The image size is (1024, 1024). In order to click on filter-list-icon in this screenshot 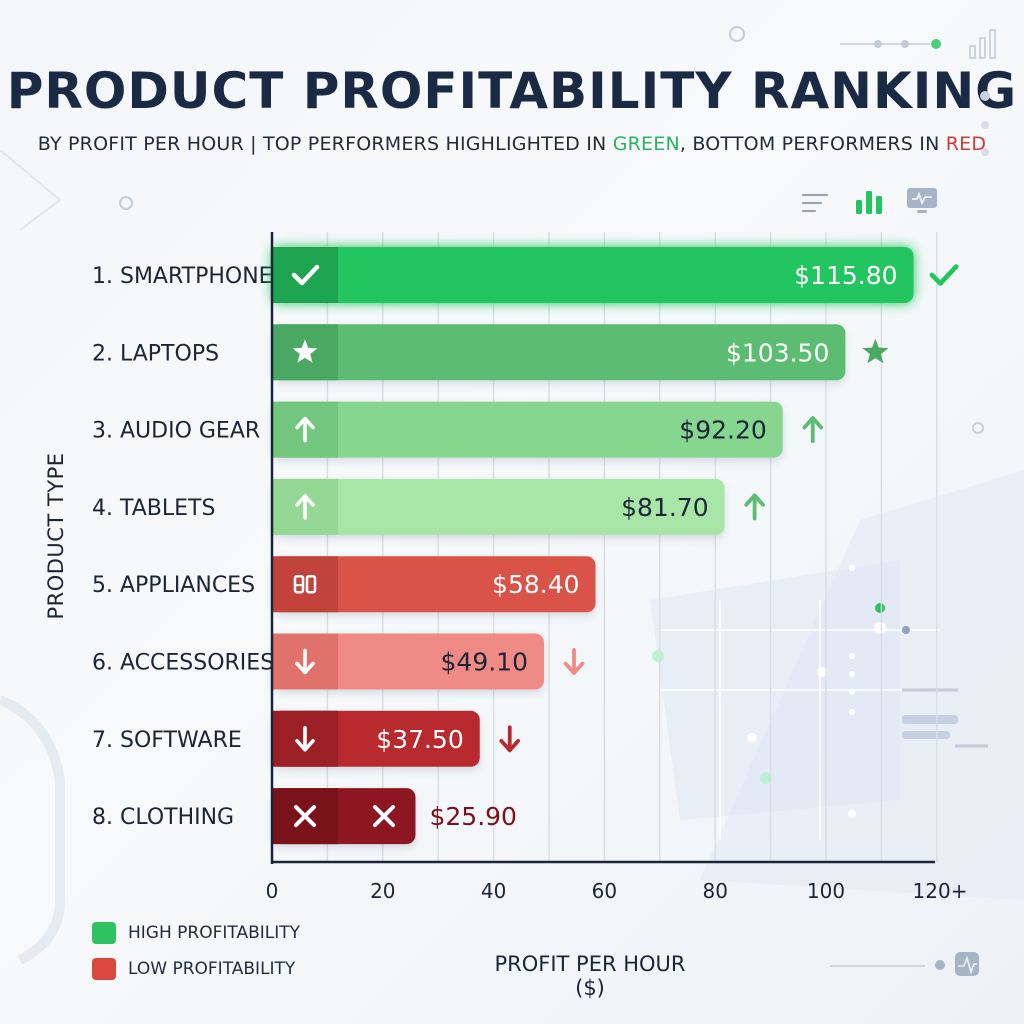, I will do `click(815, 203)`.